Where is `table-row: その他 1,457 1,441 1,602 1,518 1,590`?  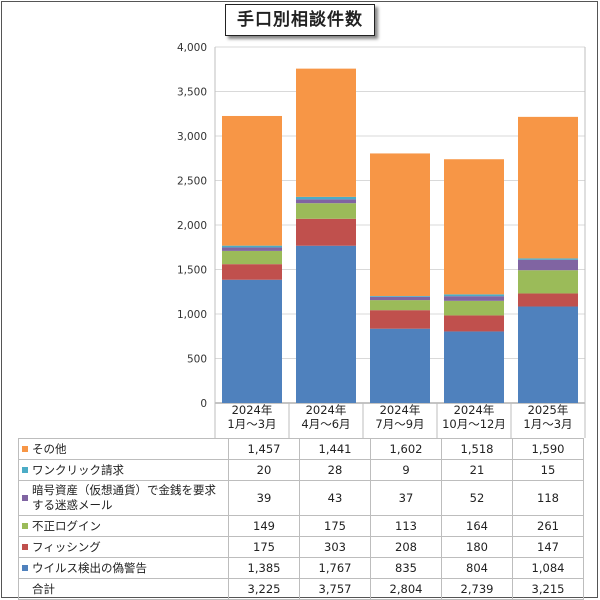
table-row: その他 1,457 1,441 1,602 1,518 1,590 is located at coordinates (301, 449).